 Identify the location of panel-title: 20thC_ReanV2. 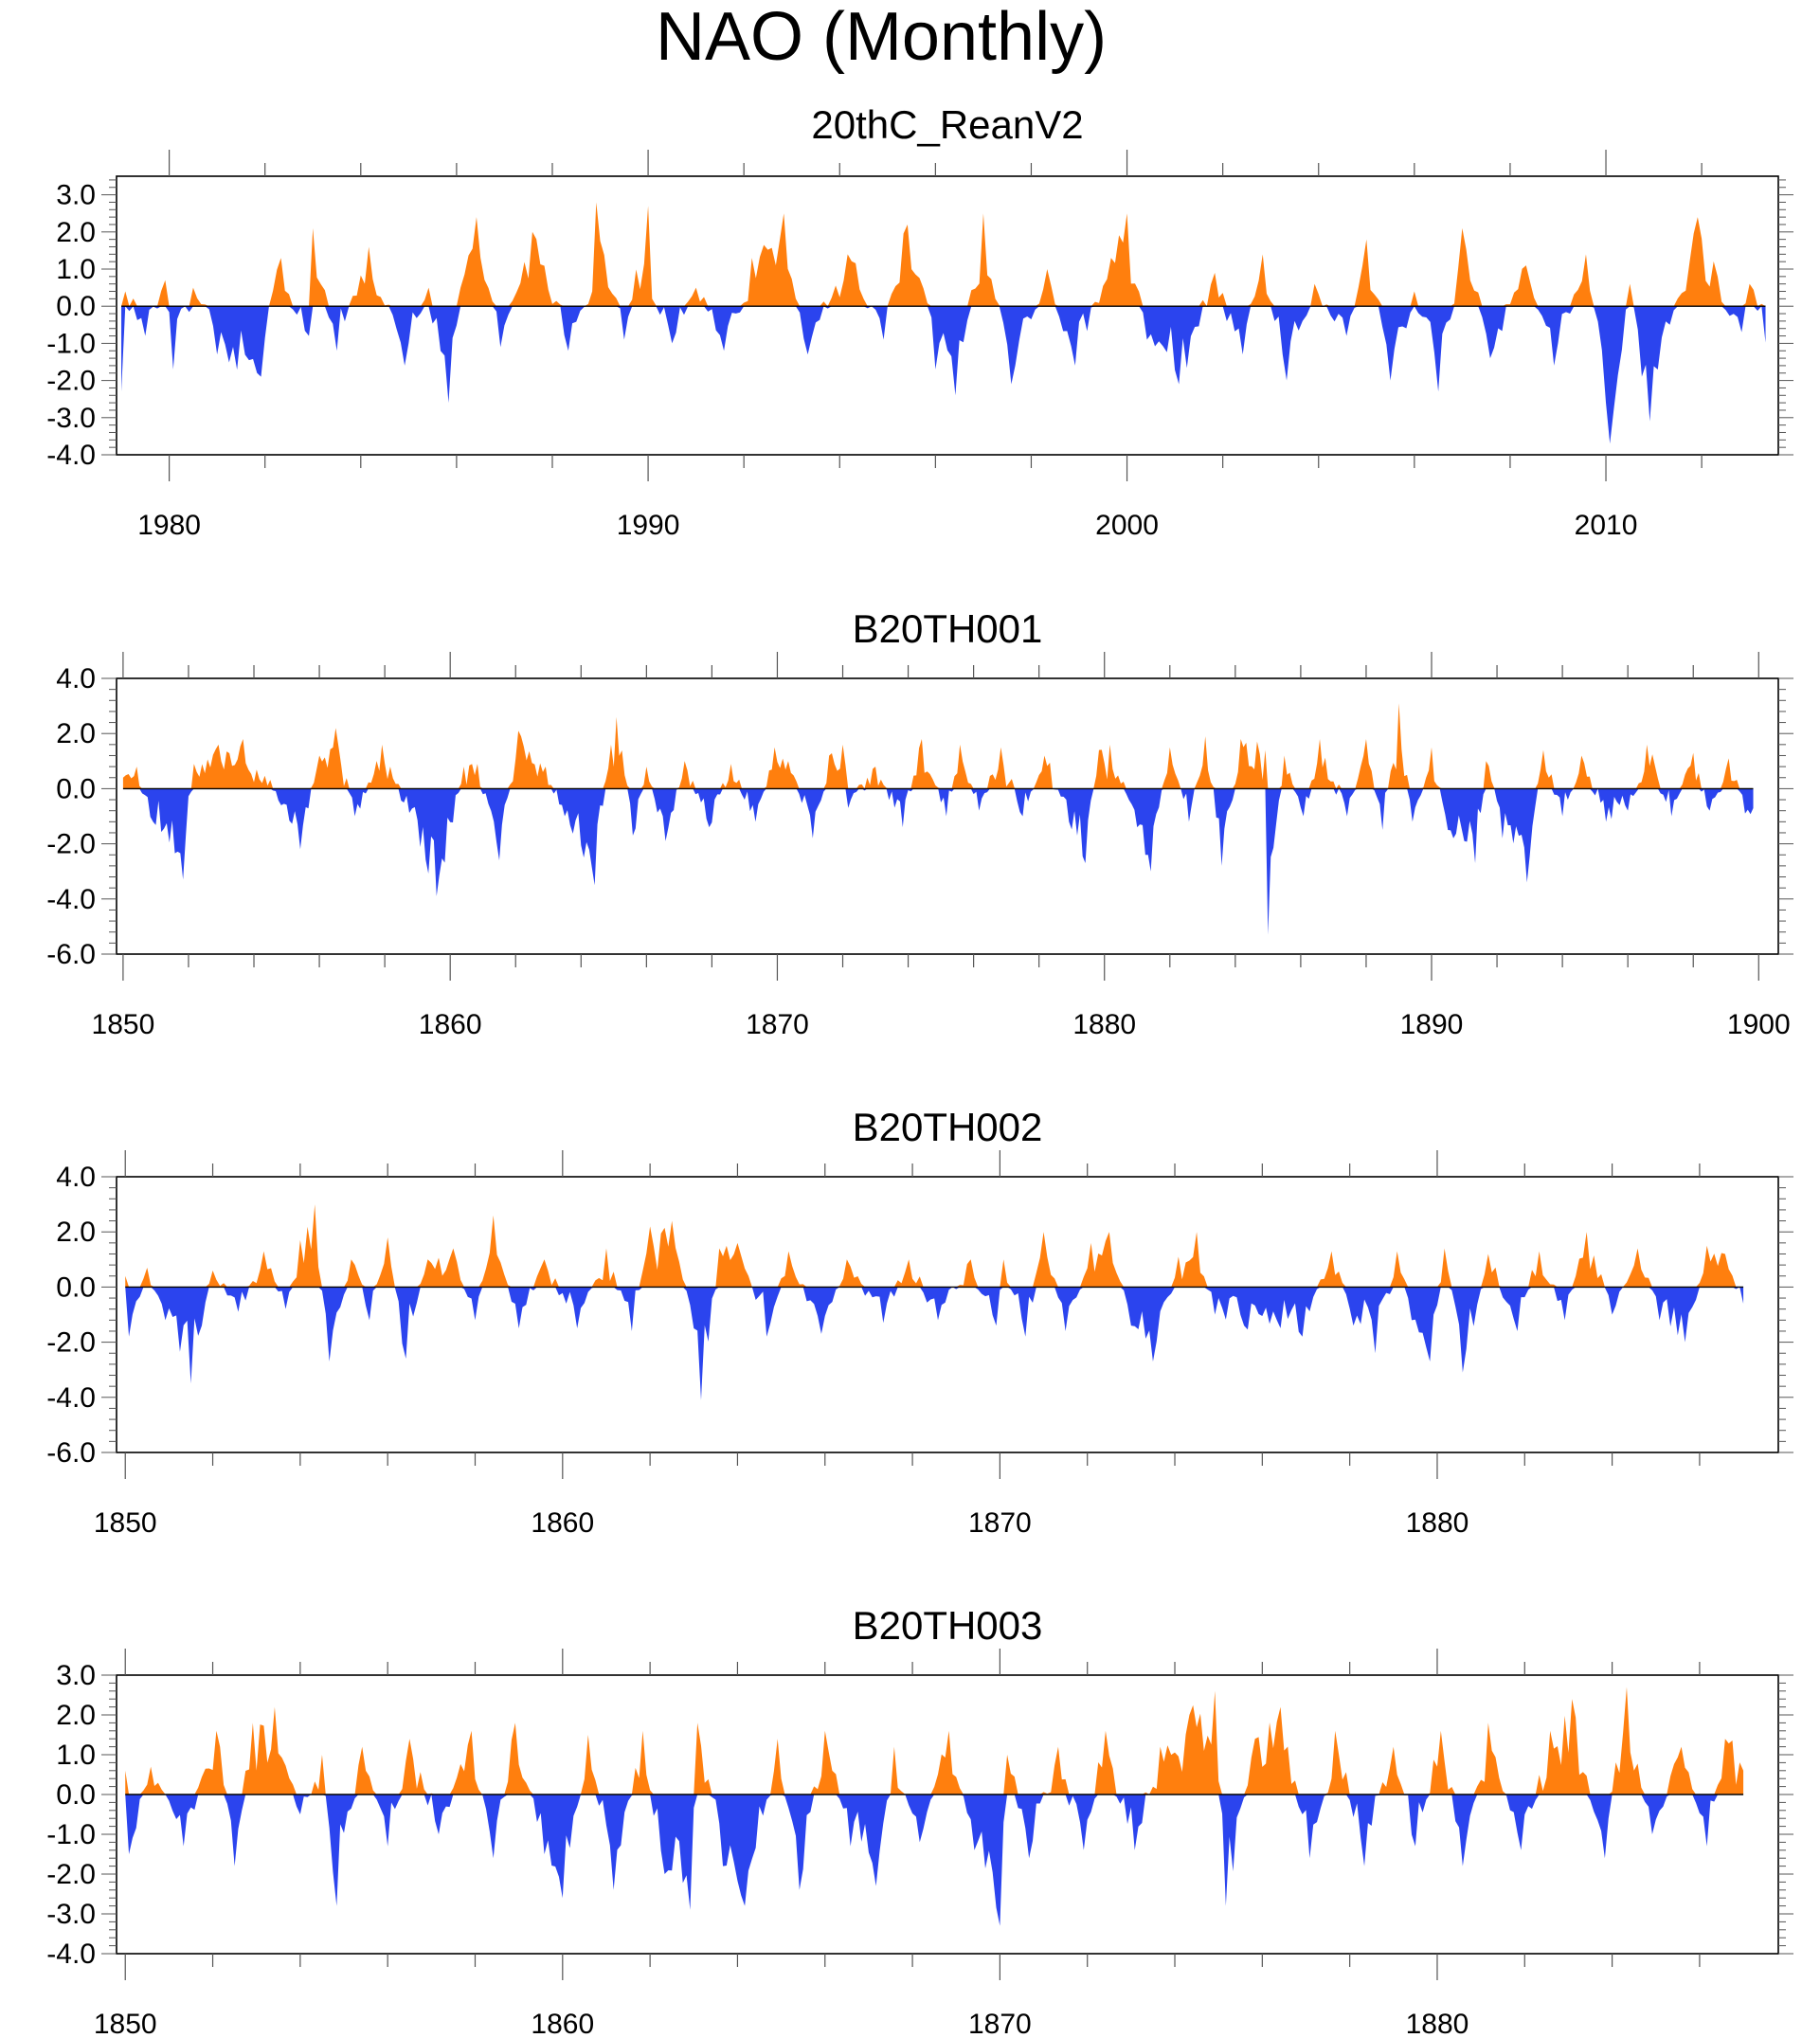
(947, 124).